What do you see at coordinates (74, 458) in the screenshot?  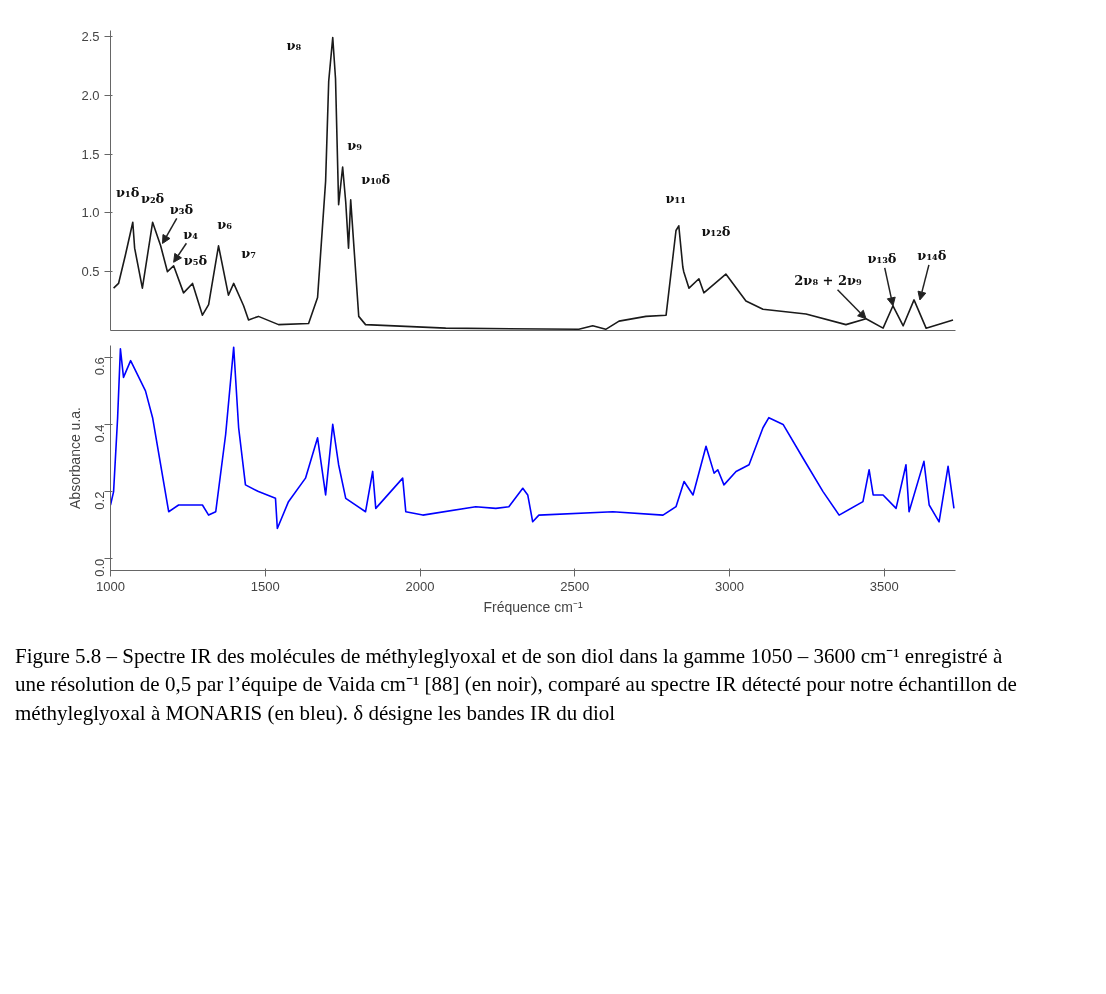 I see `y-axis-title: Absorbance u.a.` at bounding box center [74, 458].